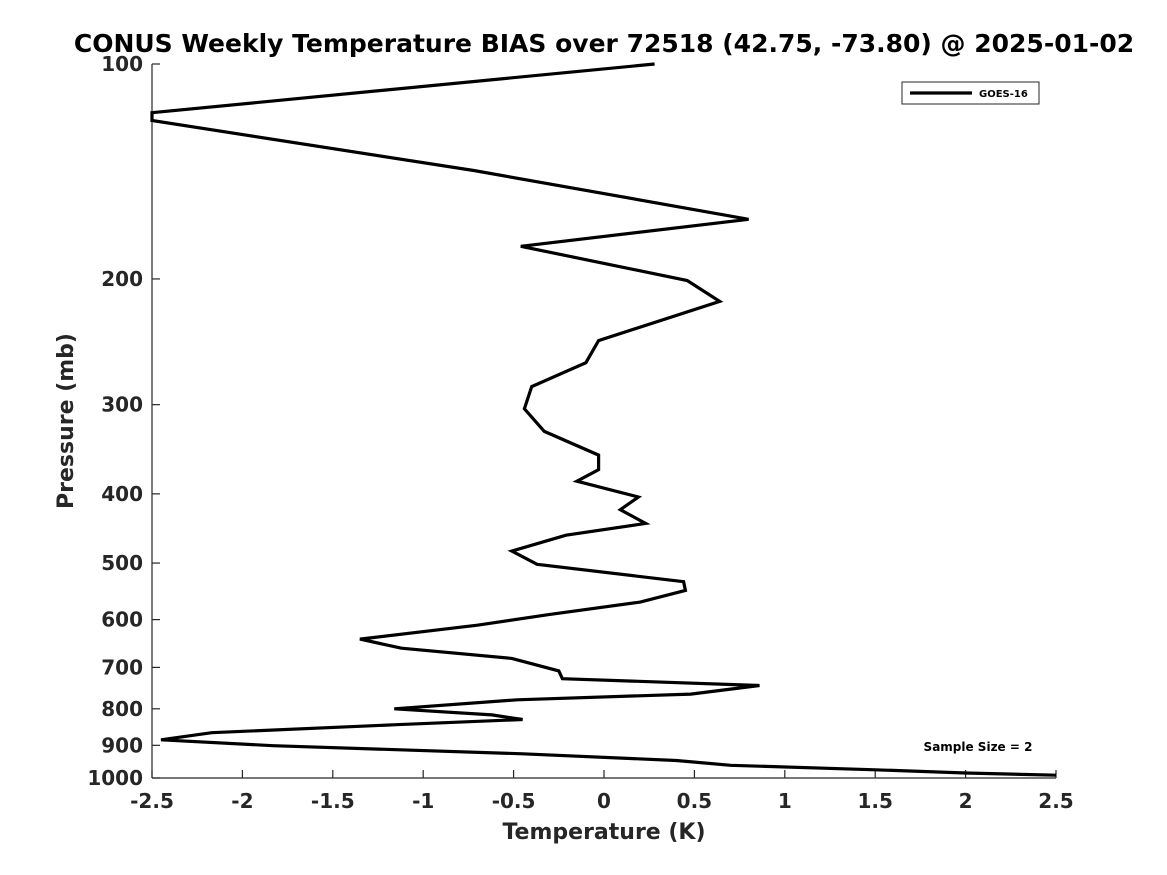  Describe the element at coordinates (122, 620) in the screenshot. I see `y-tick-label: 600` at that location.